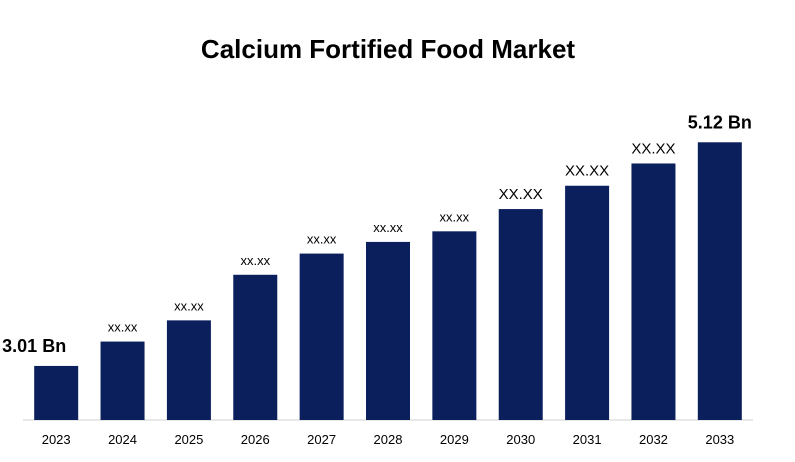  What do you see at coordinates (587, 439) in the screenshot?
I see `x-tick-label: 2031` at bounding box center [587, 439].